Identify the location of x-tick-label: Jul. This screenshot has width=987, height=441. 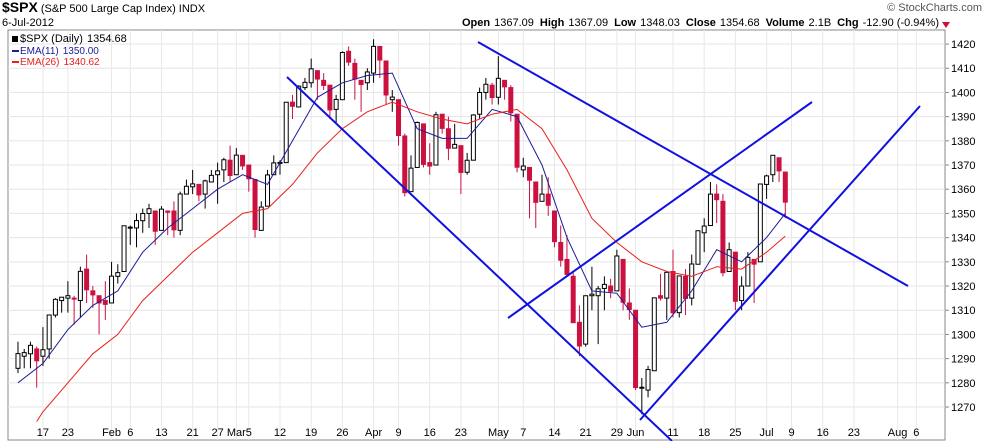
(767, 433).